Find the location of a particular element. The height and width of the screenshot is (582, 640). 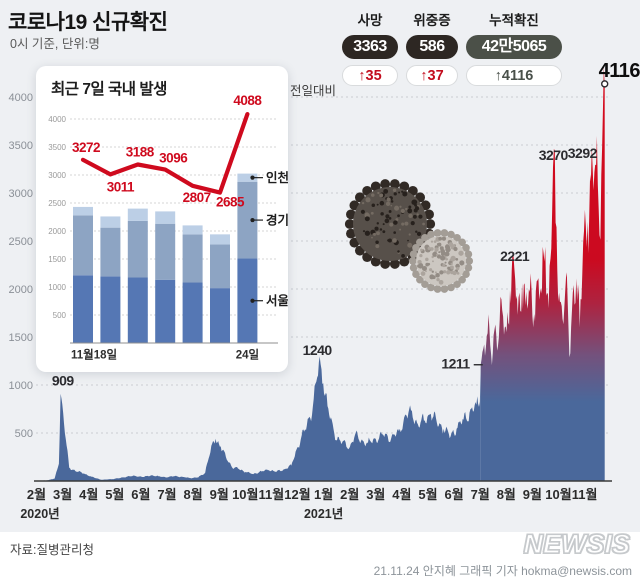

stat-delta-deaths: ↑35 is located at coordinates (370, 75).